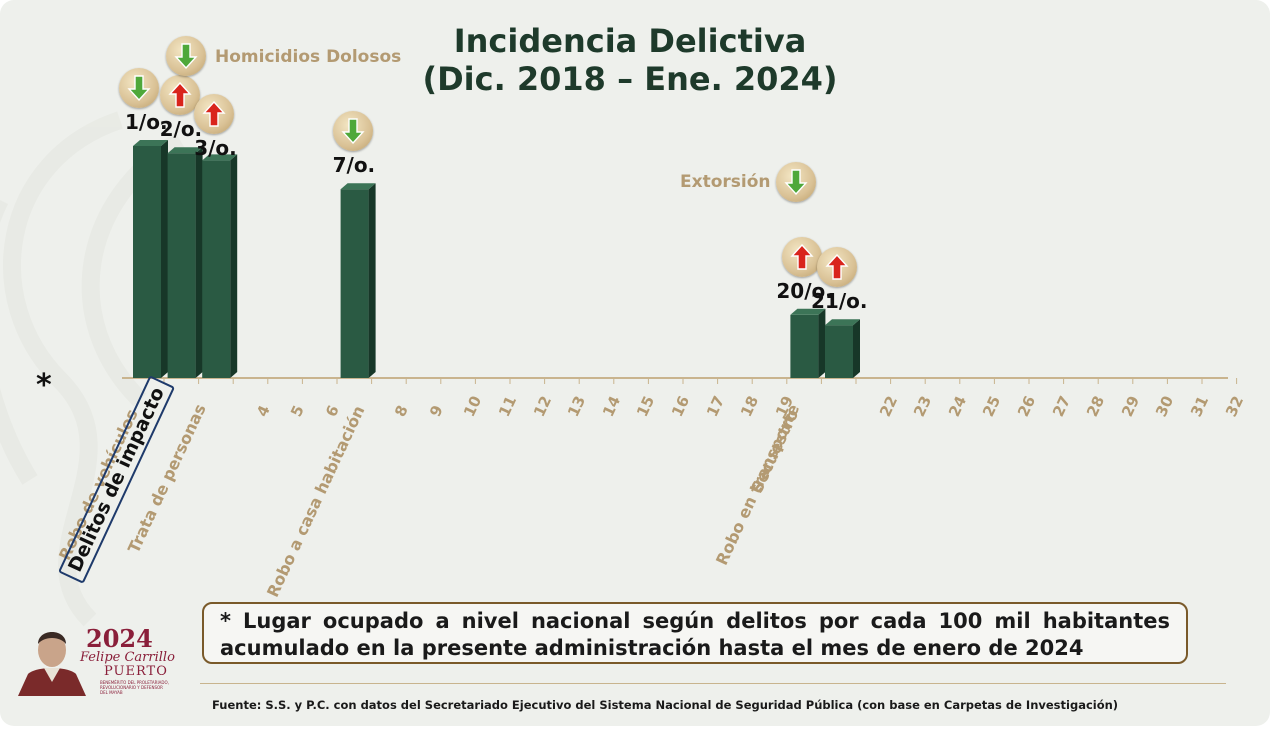 The height and width of the screenshot is (734, 1284). I want to click on callout-extorsion: Extorsión, so click(725, 182).